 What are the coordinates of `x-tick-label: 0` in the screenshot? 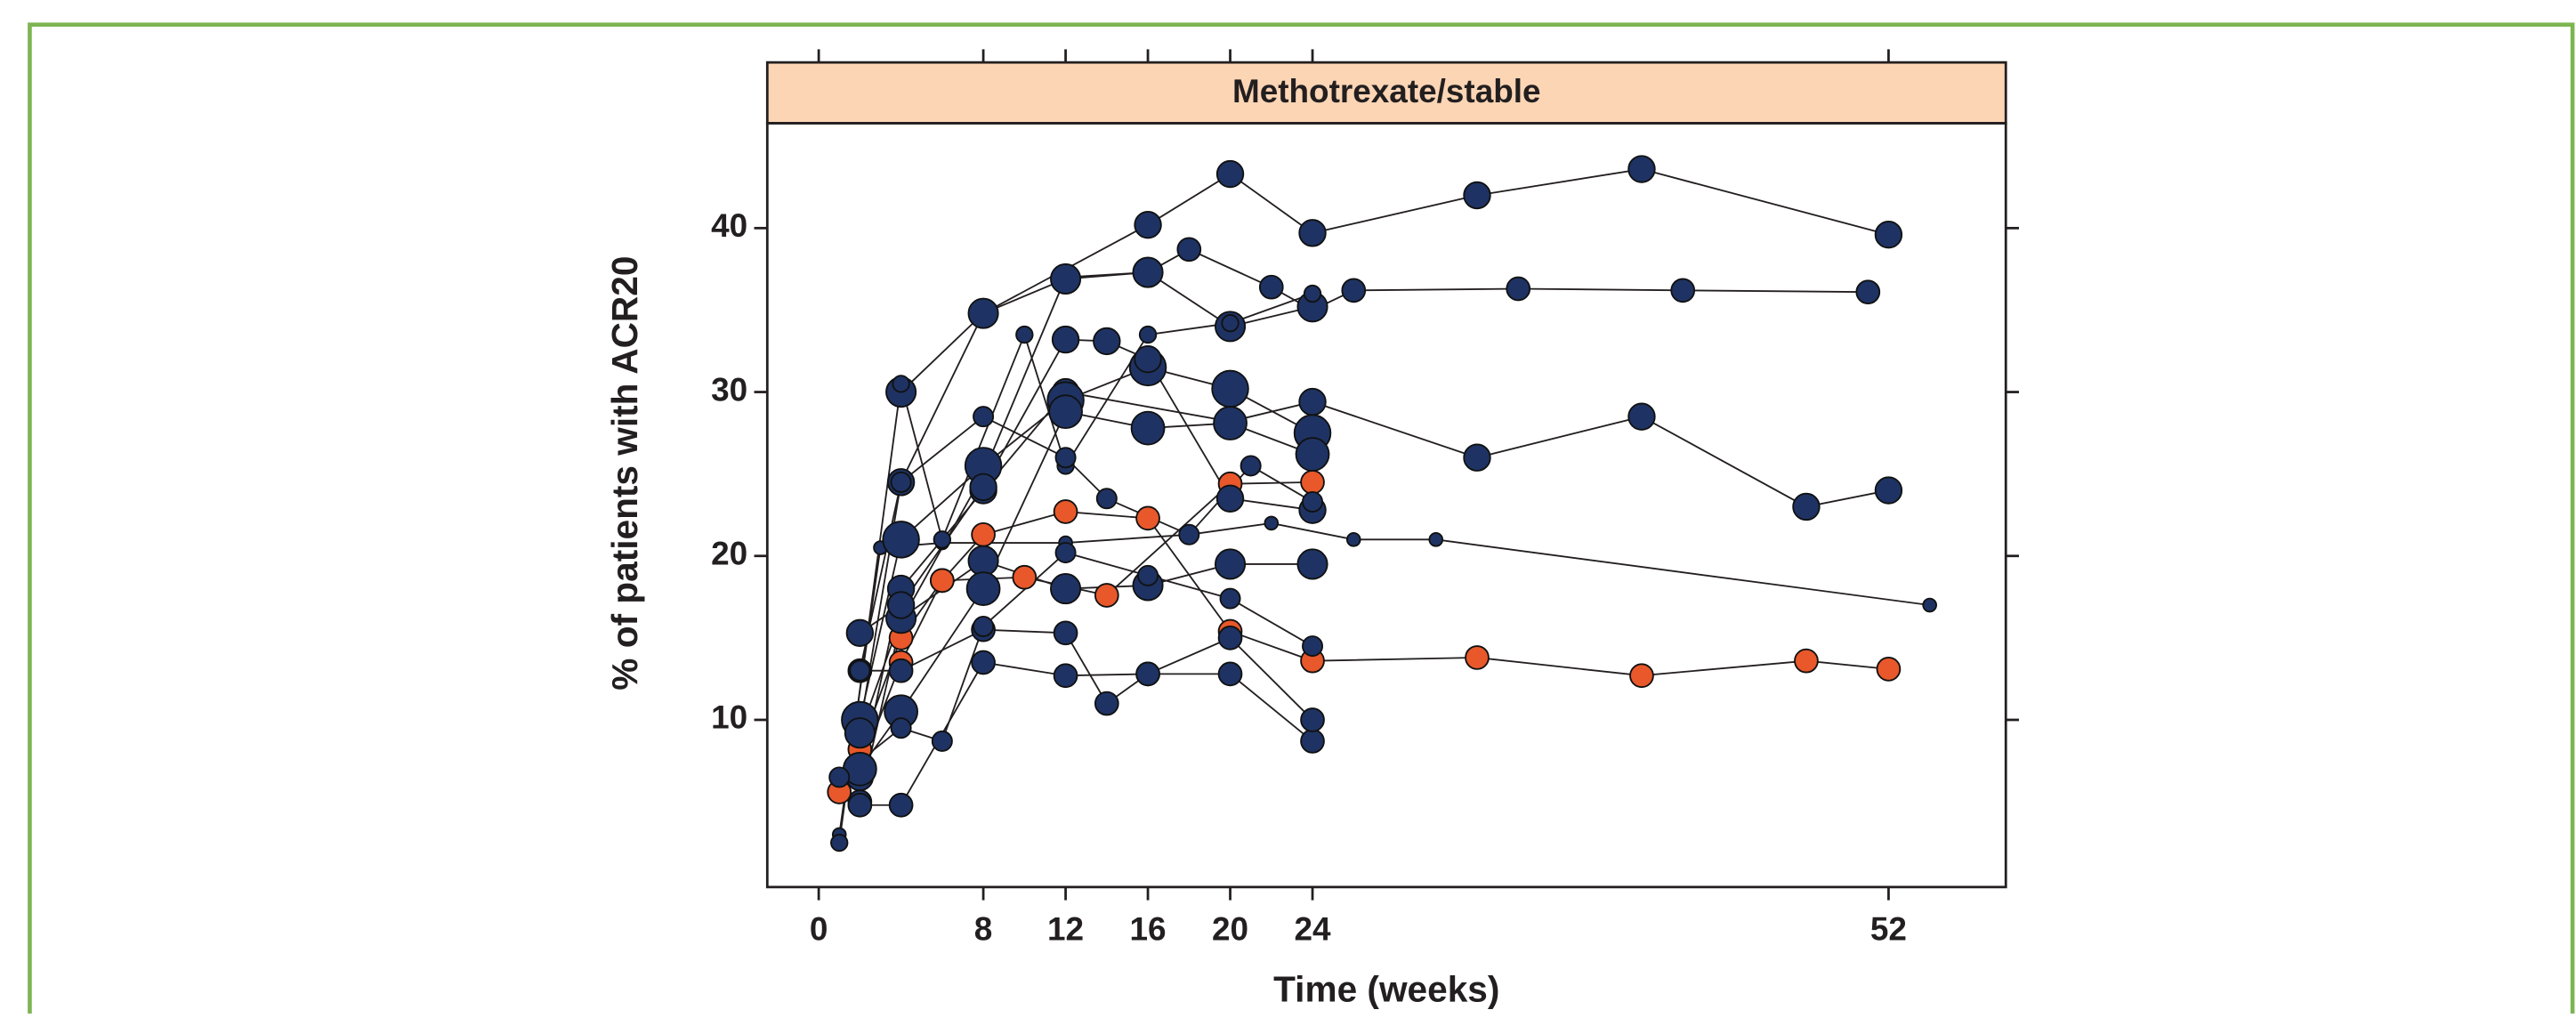 It's located at (819, 929).